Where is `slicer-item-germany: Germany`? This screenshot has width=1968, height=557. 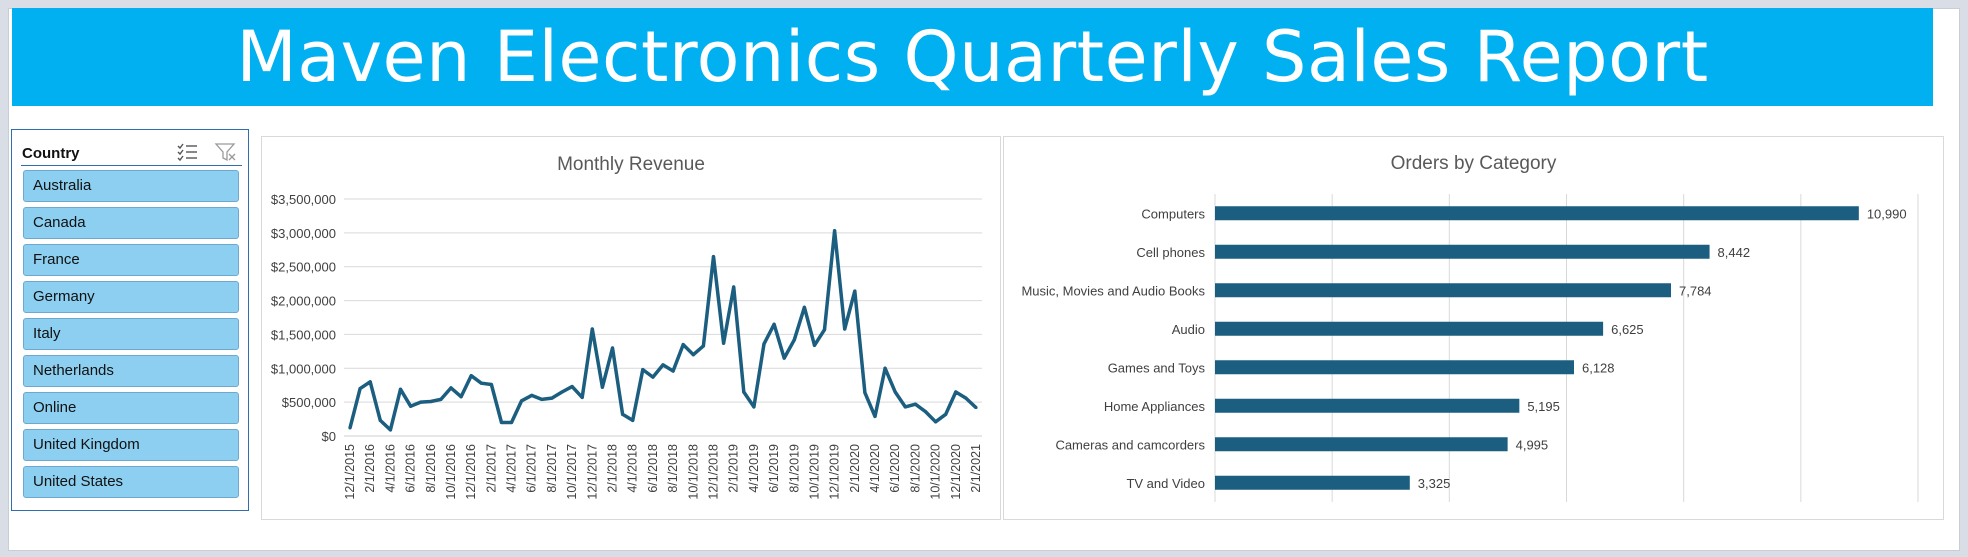
slicer-item-germany: Germany is located at coordinates (131, 297).